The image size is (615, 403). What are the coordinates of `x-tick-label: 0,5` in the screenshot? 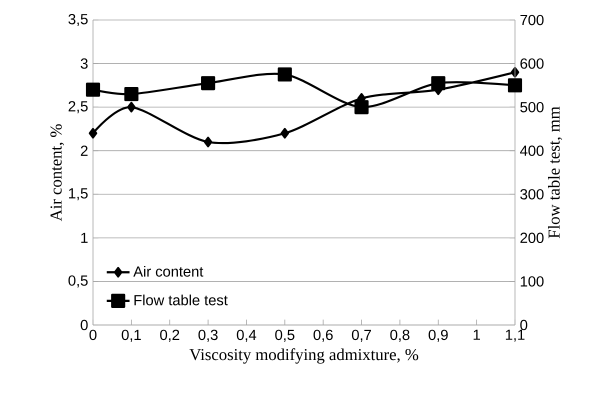 It's located at (284, 336).